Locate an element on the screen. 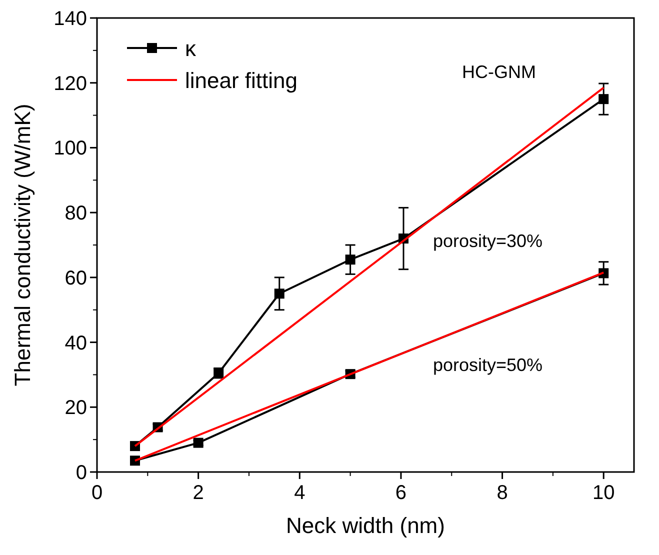 This screenshot has height=555, width=659. y-tick-label: 100 is located at coordinates (70, 149).